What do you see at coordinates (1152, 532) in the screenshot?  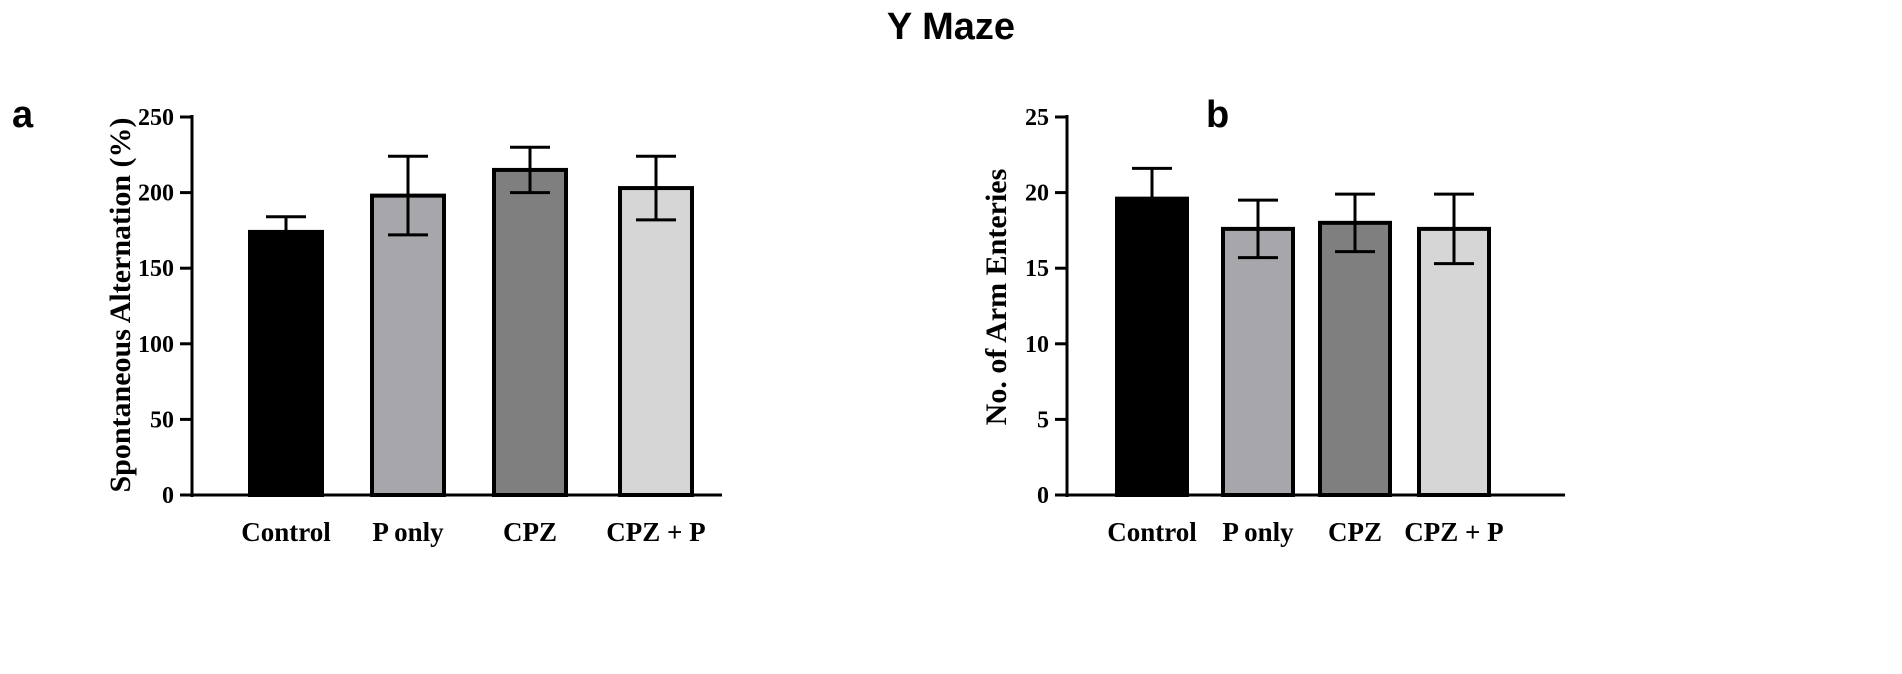 I see `category-label-b-0: Control` at bounding box center [1152, 532].